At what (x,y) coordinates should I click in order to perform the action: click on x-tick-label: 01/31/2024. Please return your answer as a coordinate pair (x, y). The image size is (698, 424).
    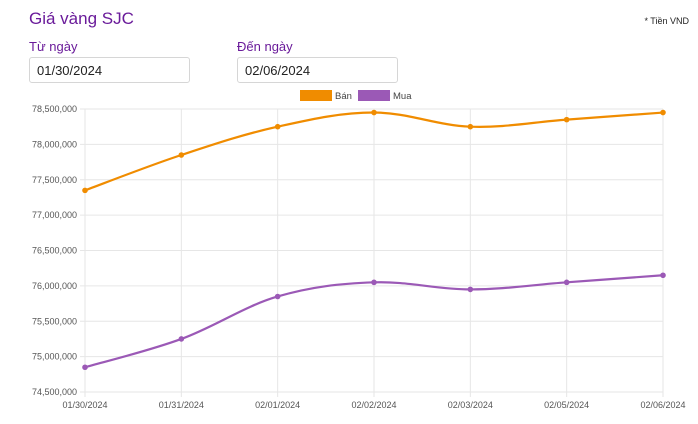
    Looking at the image, I should click on (181, 405).